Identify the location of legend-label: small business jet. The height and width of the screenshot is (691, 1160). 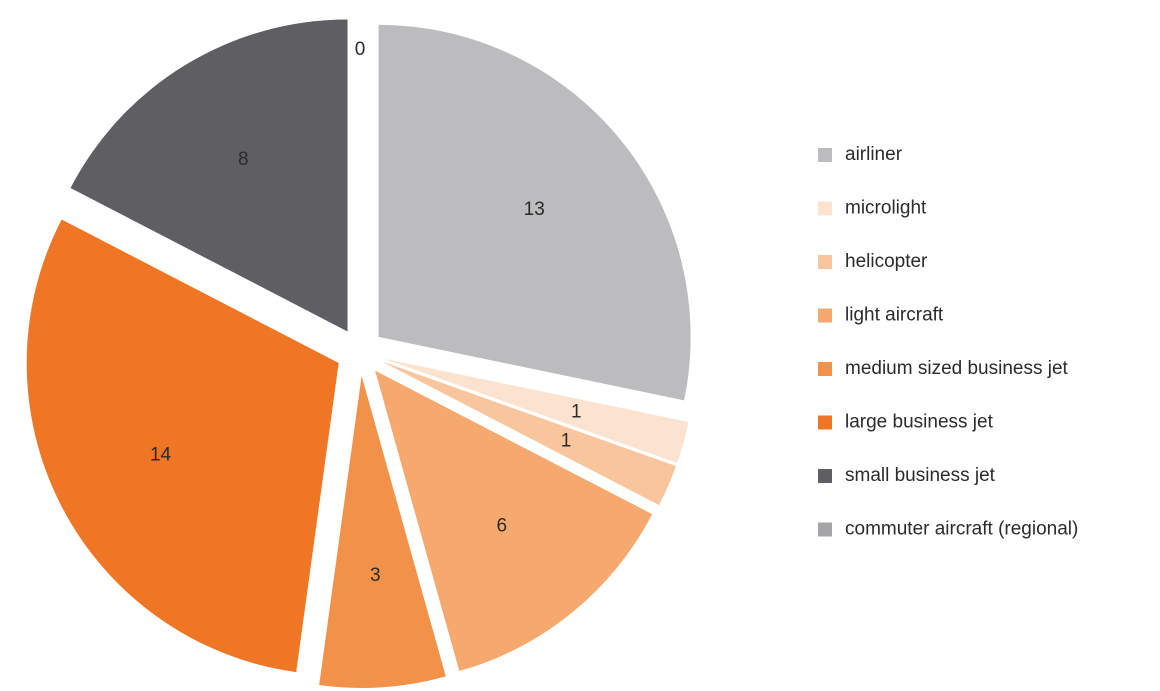
(920, 475).